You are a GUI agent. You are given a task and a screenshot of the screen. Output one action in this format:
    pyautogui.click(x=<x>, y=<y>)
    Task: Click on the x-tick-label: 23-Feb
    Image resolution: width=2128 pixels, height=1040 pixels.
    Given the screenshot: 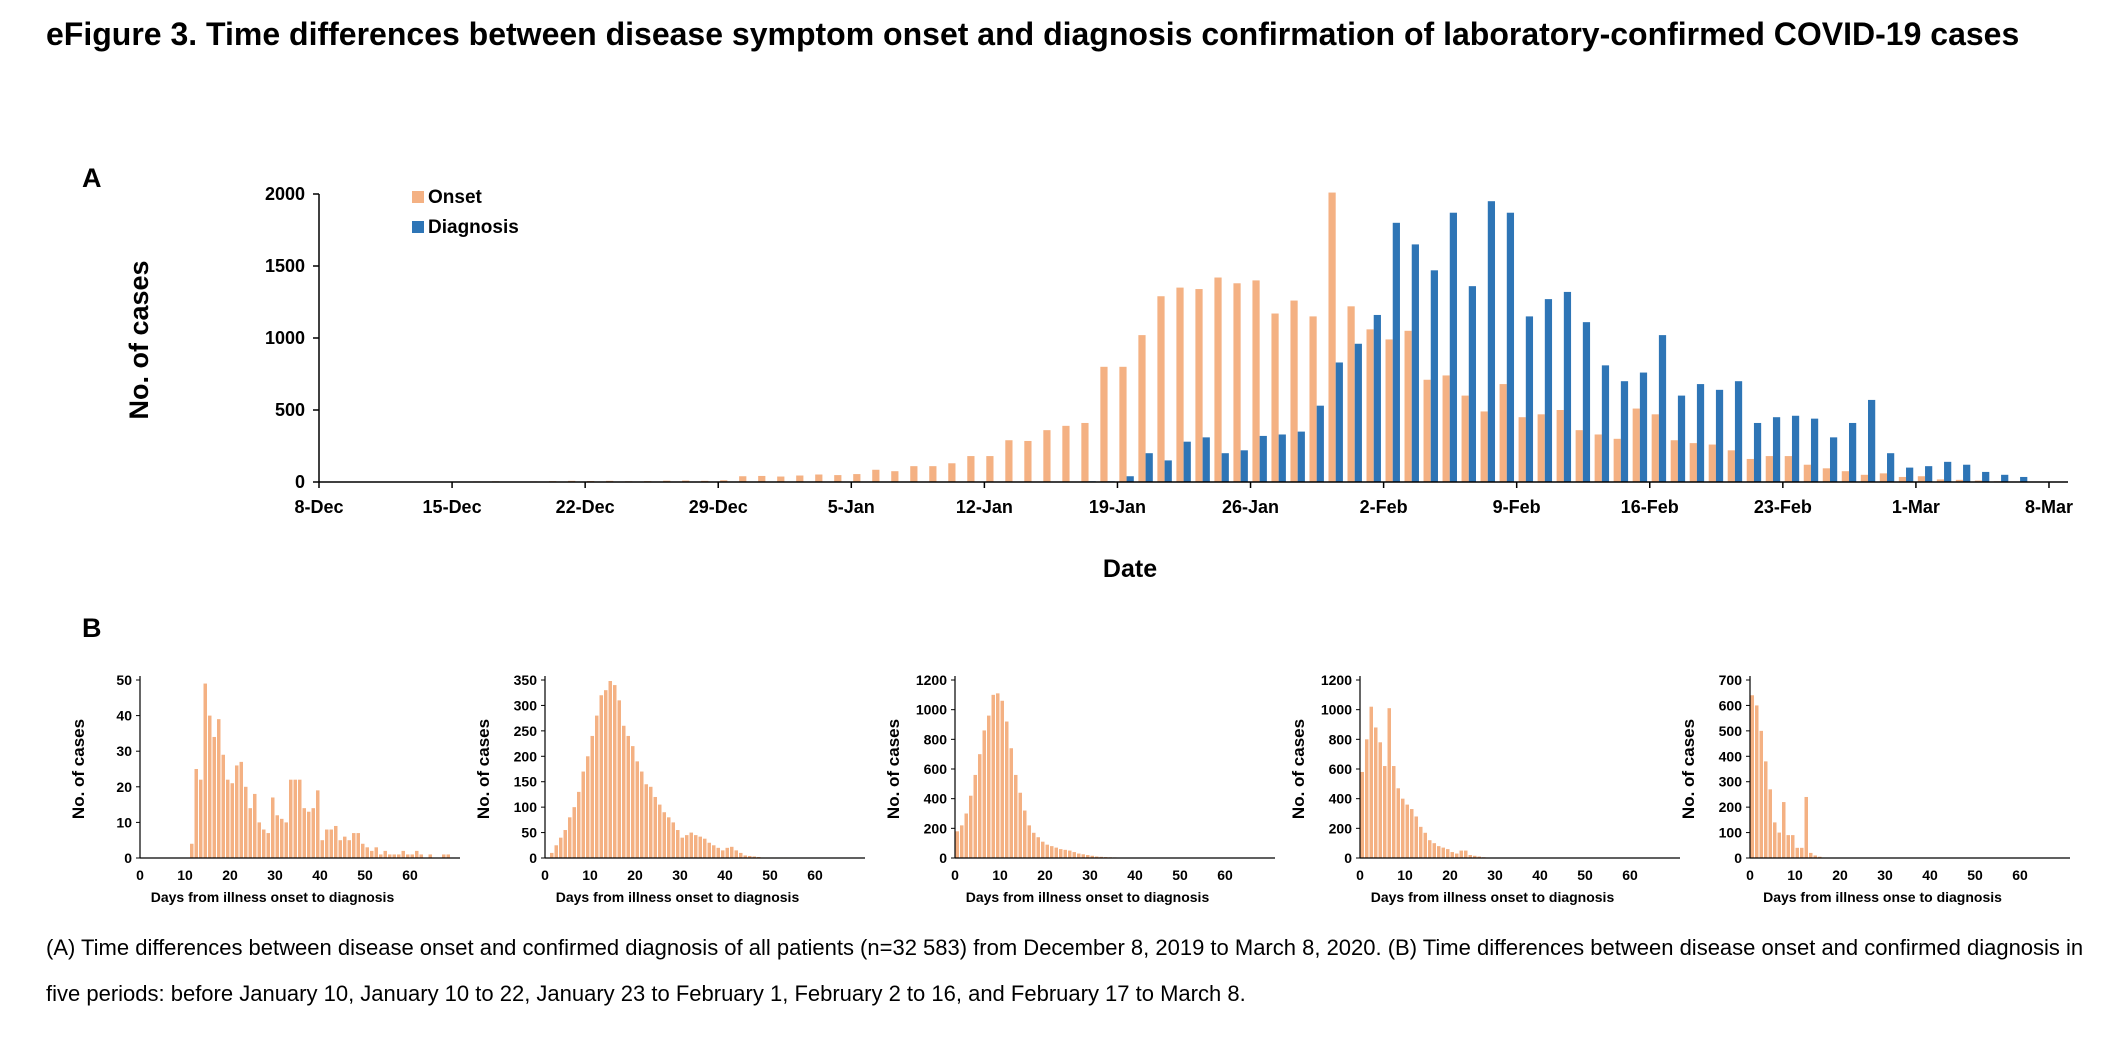 What is the action you would take?
    pyautogui.click(x=1783, y=507)
    